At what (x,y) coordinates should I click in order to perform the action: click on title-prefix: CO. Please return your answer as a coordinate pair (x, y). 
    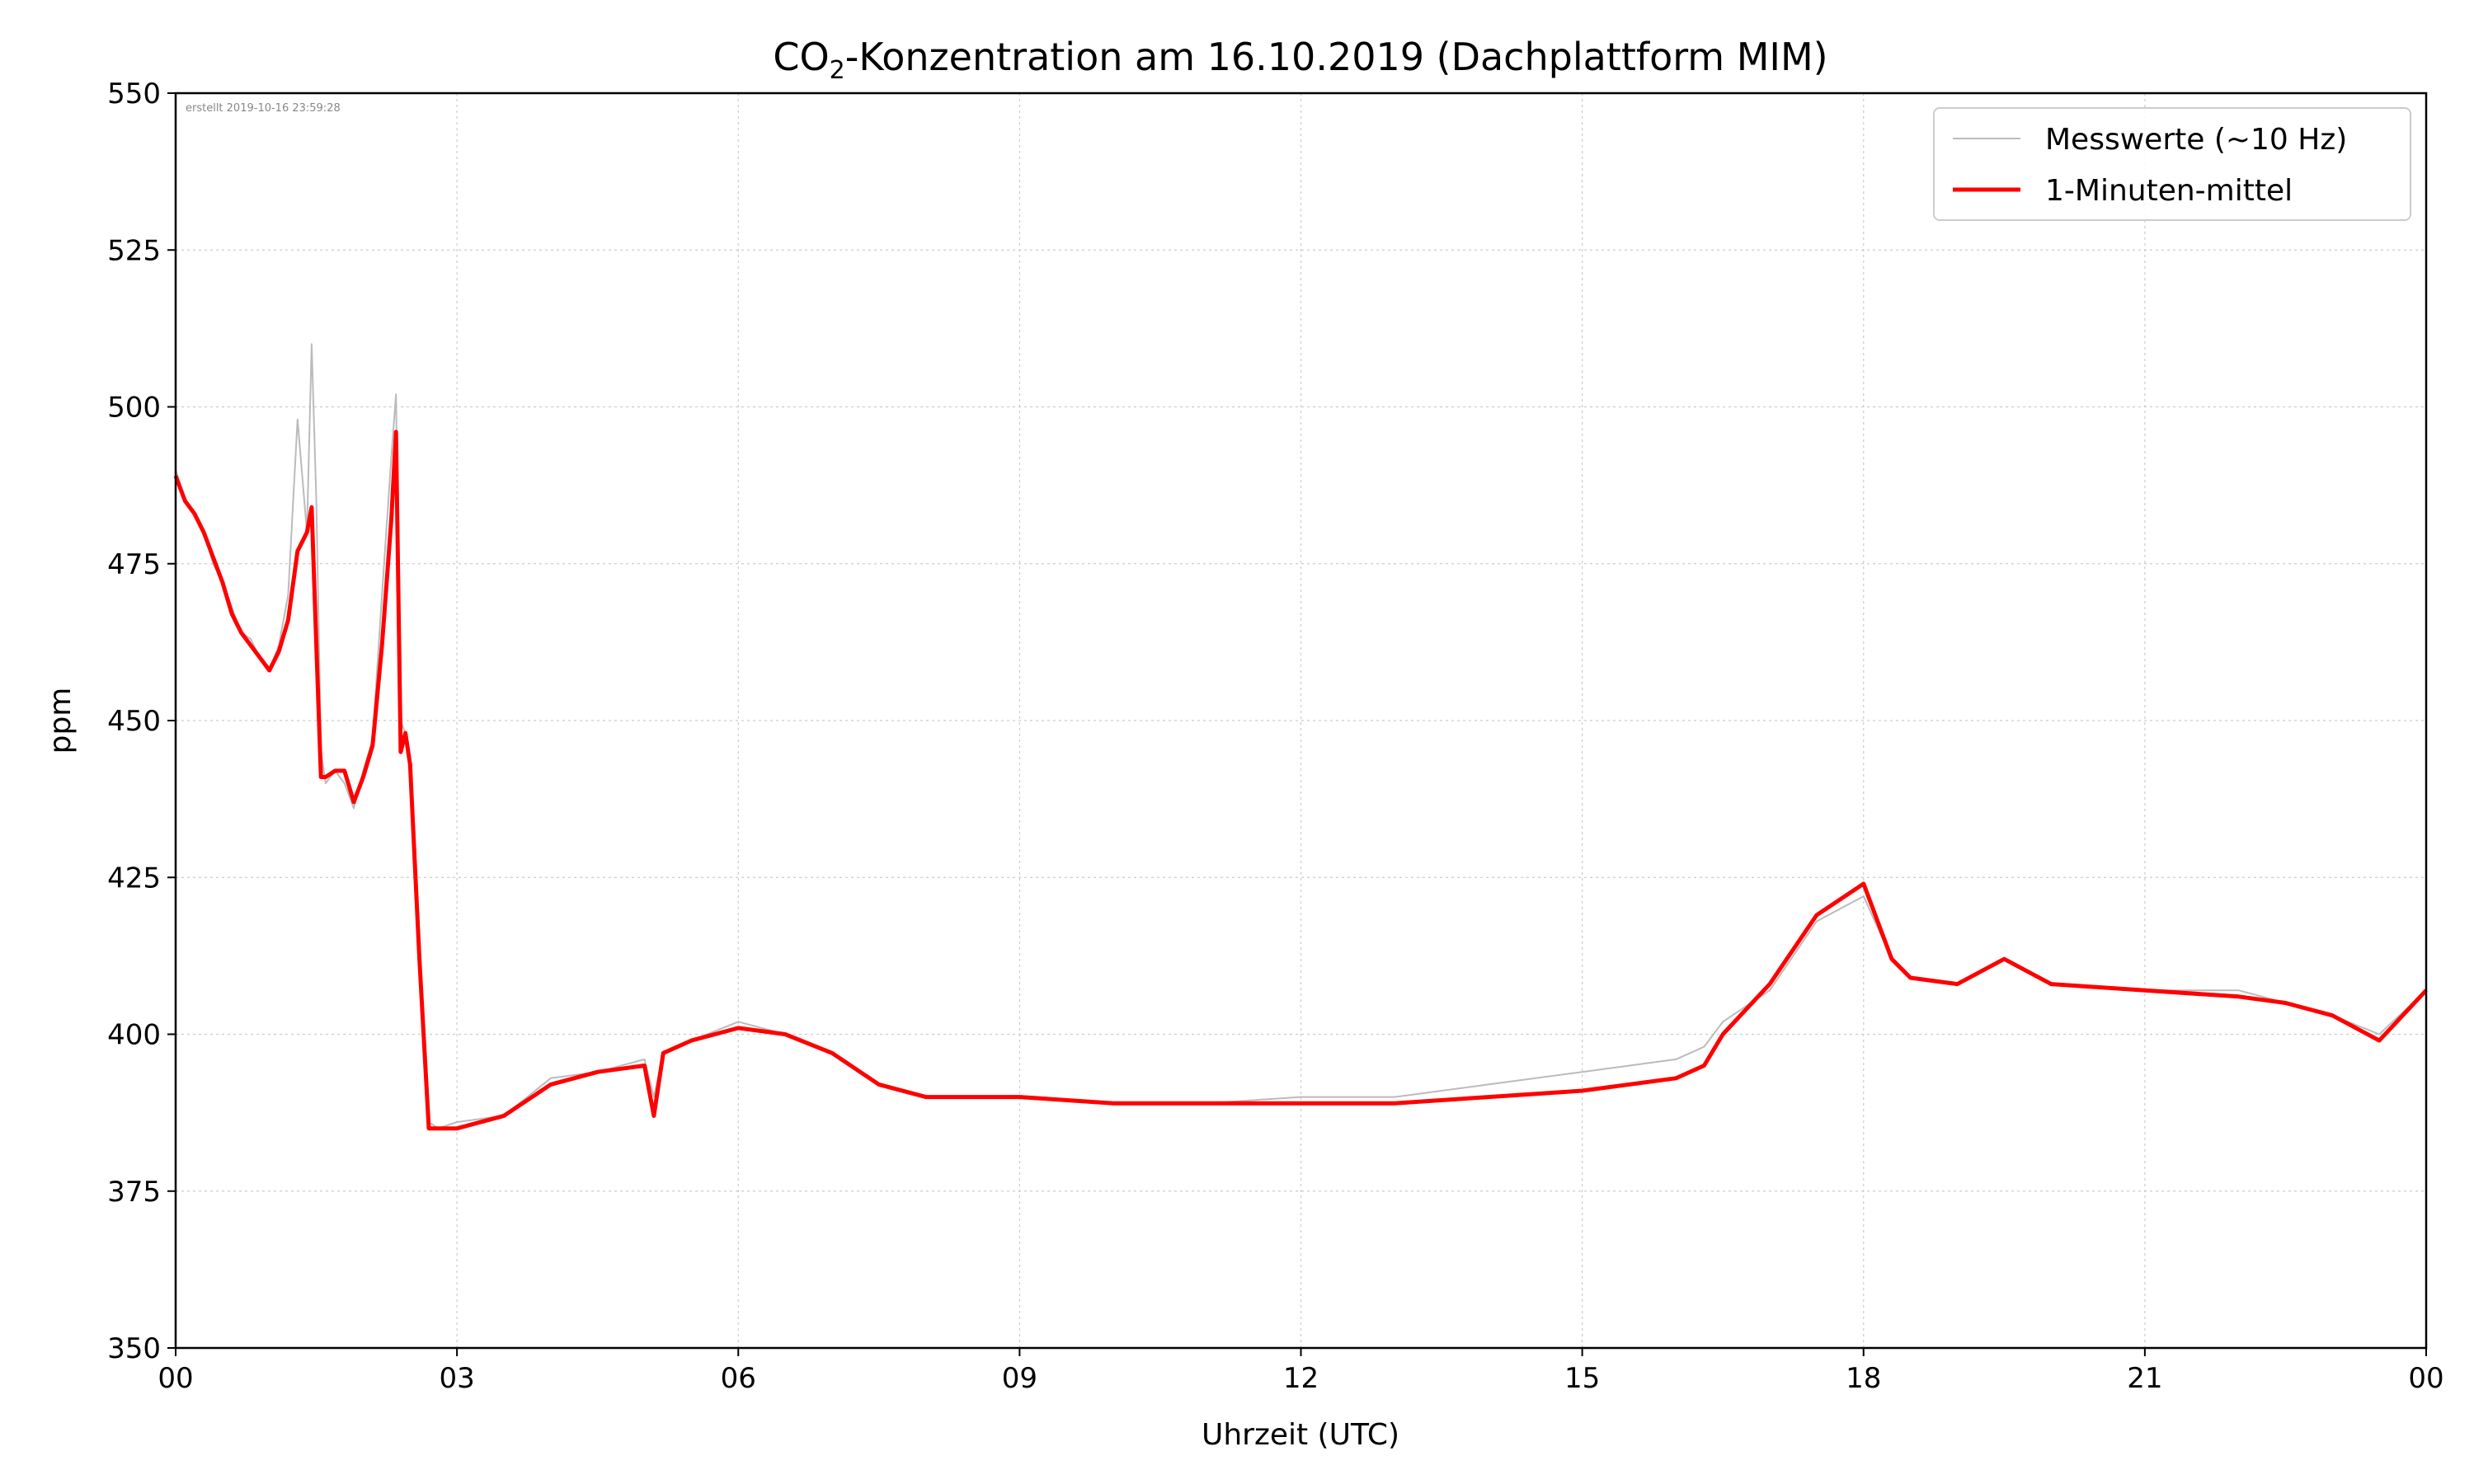
    Looking at the image, I should click on (801, 57).